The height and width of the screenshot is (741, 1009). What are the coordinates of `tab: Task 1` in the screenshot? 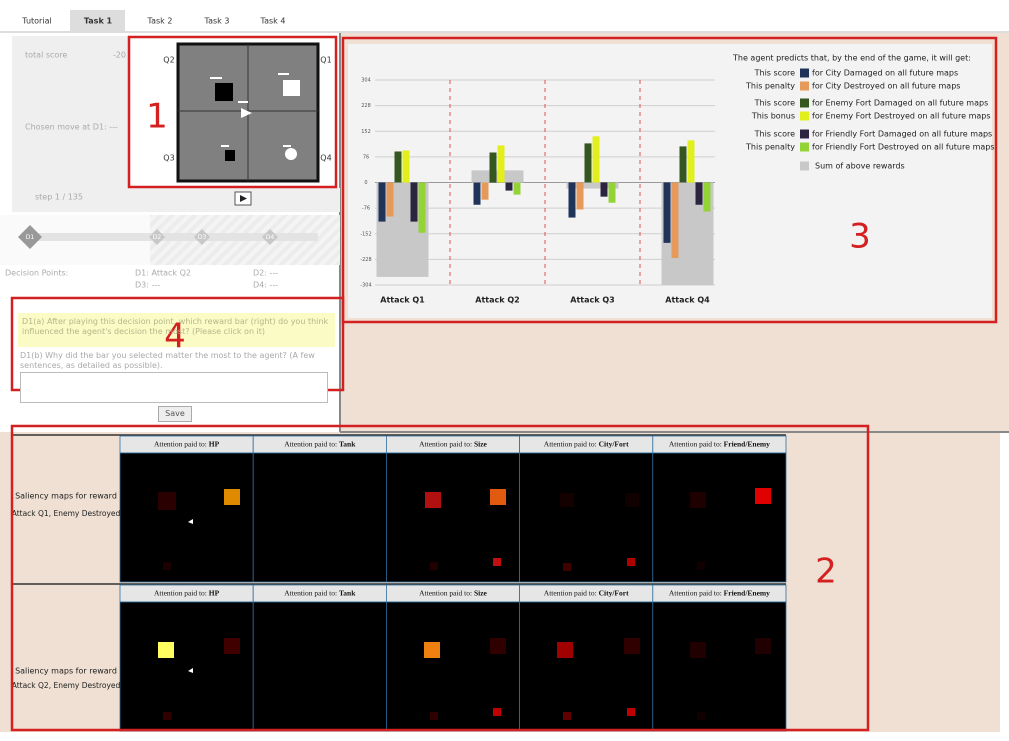 It's located at (98, 21).